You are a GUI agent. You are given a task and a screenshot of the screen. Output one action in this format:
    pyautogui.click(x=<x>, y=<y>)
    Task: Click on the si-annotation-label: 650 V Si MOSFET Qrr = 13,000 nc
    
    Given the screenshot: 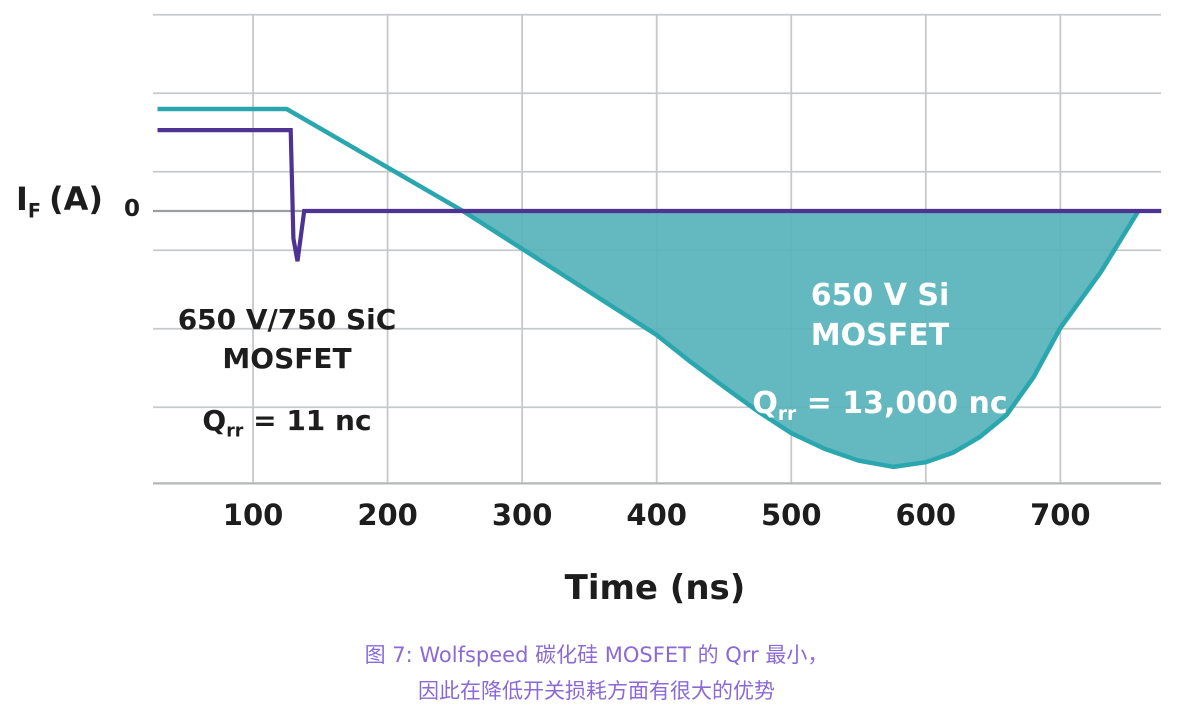 What is the action you would take?
    pyautogui.click(x=880, y=350)
    